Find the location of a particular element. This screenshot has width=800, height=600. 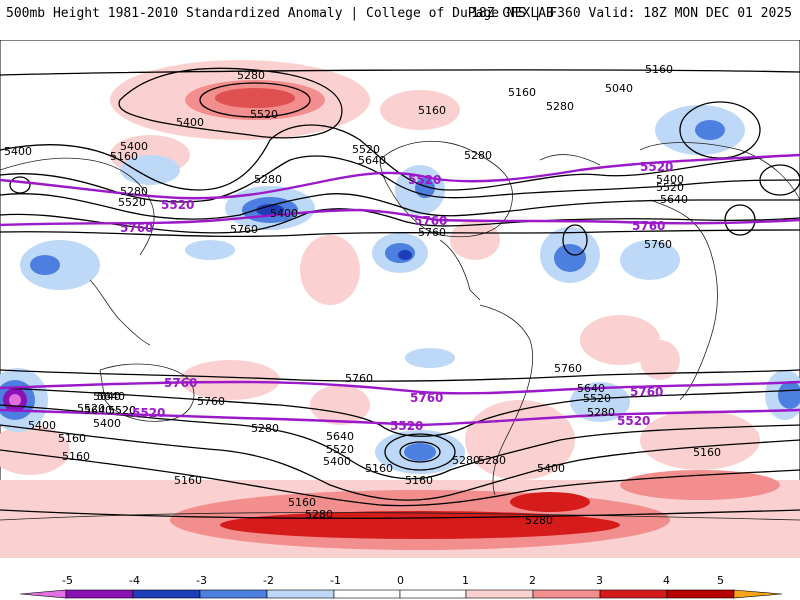

colorbar-tick: 3 is located at coordinates (599, 580).